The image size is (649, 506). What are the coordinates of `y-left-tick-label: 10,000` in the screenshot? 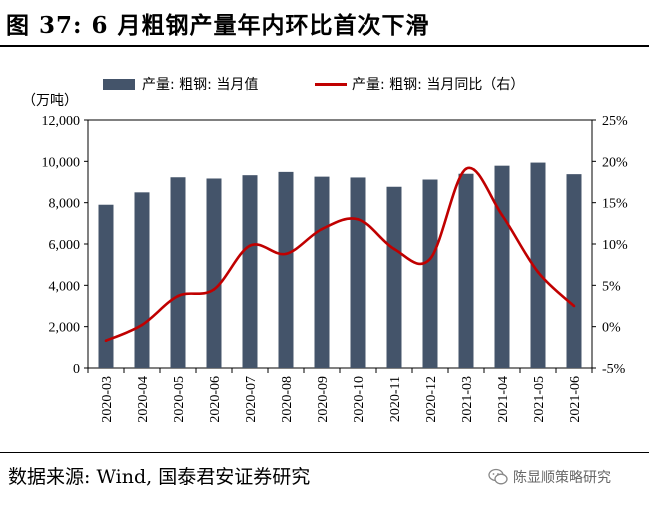 It's located at (61, 162).